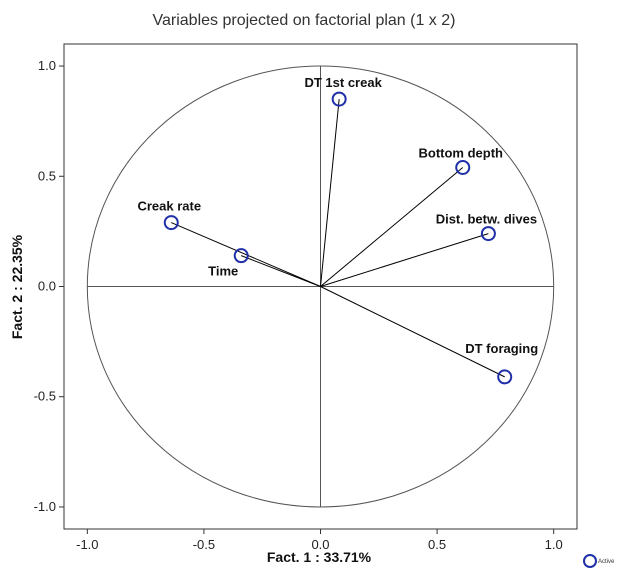 The image size is (618, 572). Describe the element at coordinates (169, 206) in the screenshot. I see `point-label: Creak rate` at that location.